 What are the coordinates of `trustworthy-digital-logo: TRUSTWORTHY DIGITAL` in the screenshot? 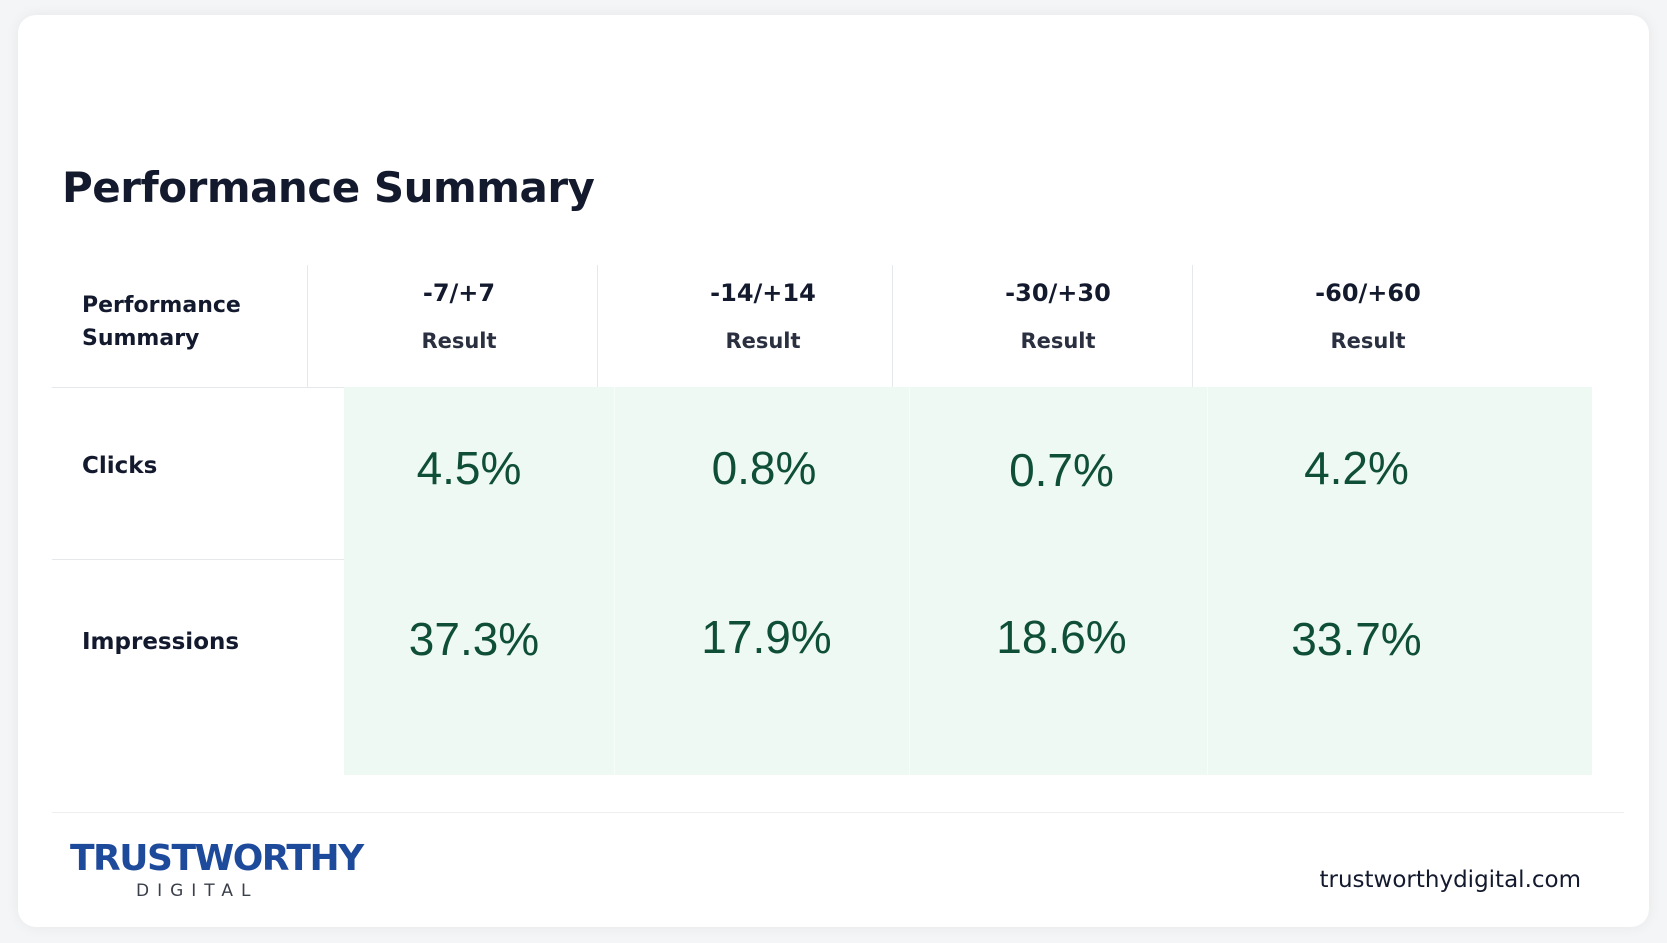 It's located at (217, 870).